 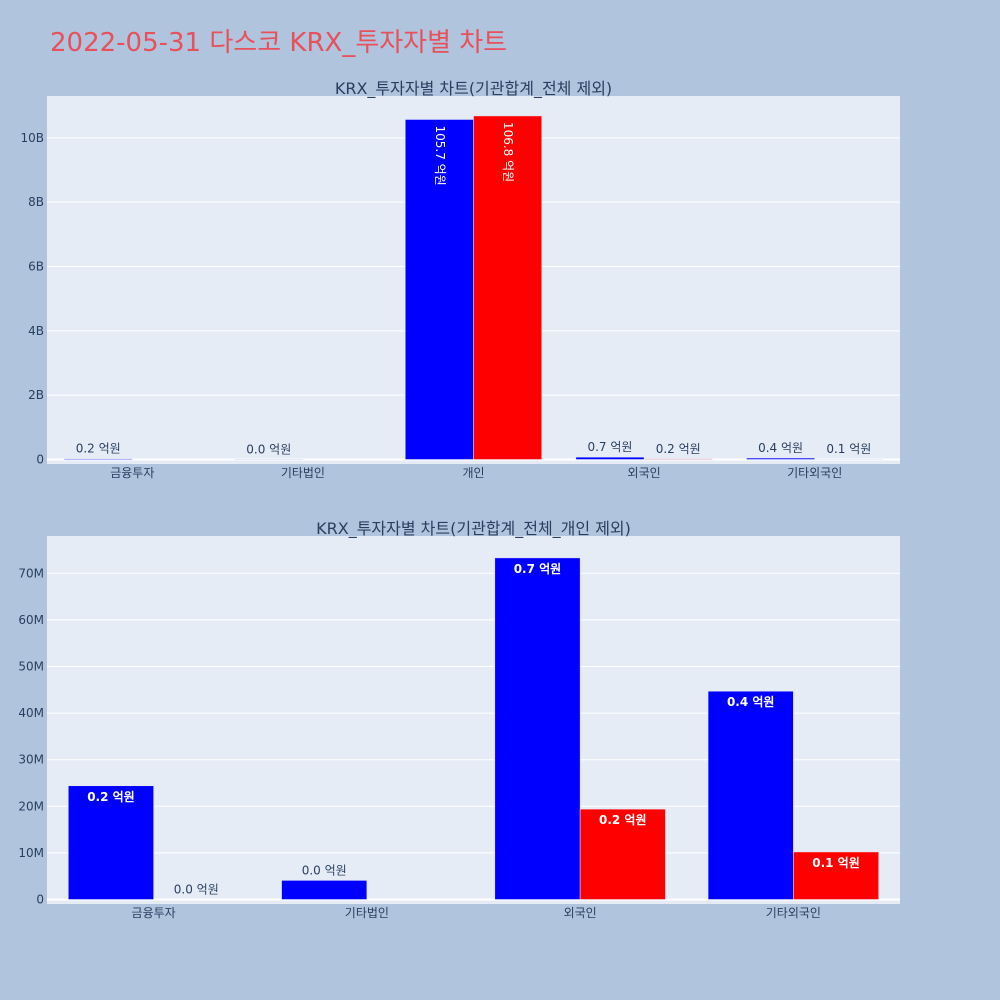 What do you see at coordinates (36, 266) in the screenshot?
I see `y-tick-label: 6B` at bounding box center [36, 266].